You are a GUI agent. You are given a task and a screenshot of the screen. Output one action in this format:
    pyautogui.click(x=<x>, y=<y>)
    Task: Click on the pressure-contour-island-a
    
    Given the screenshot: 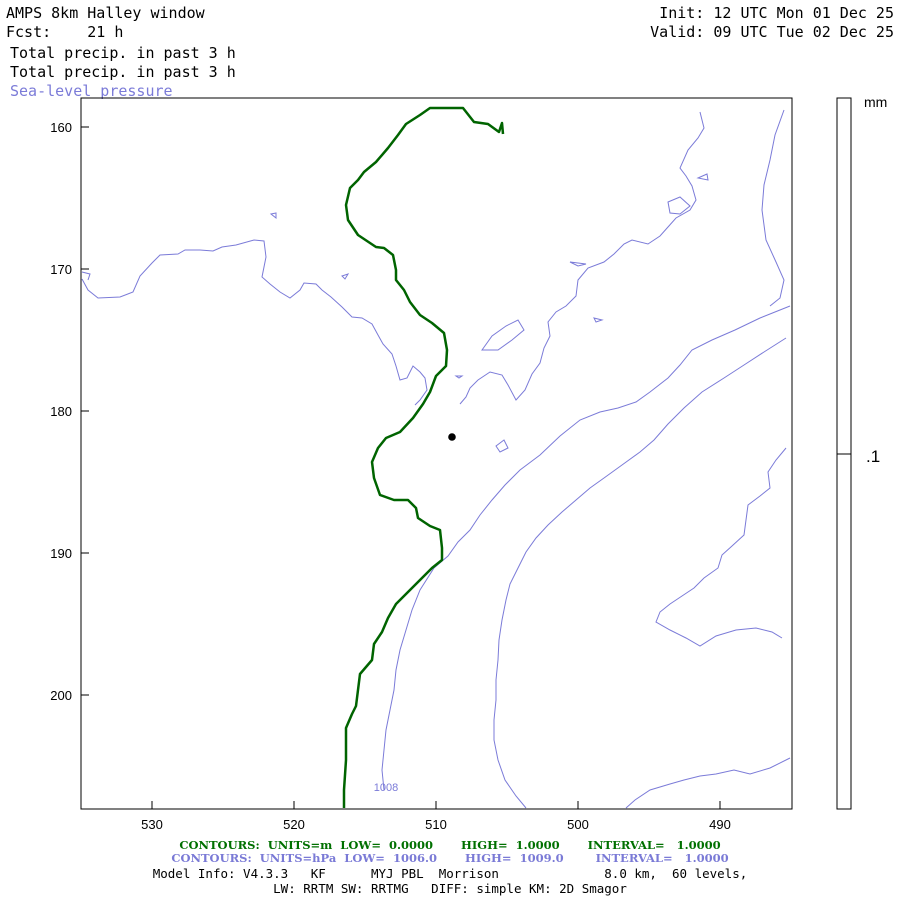 What is the action you would take?
    pyautogui.click(x=679, y=205)
    